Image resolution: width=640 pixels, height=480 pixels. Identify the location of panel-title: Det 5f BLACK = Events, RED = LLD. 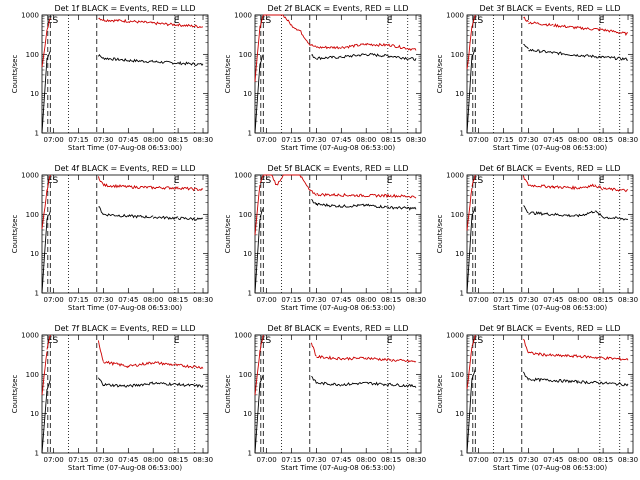
(337, 168).